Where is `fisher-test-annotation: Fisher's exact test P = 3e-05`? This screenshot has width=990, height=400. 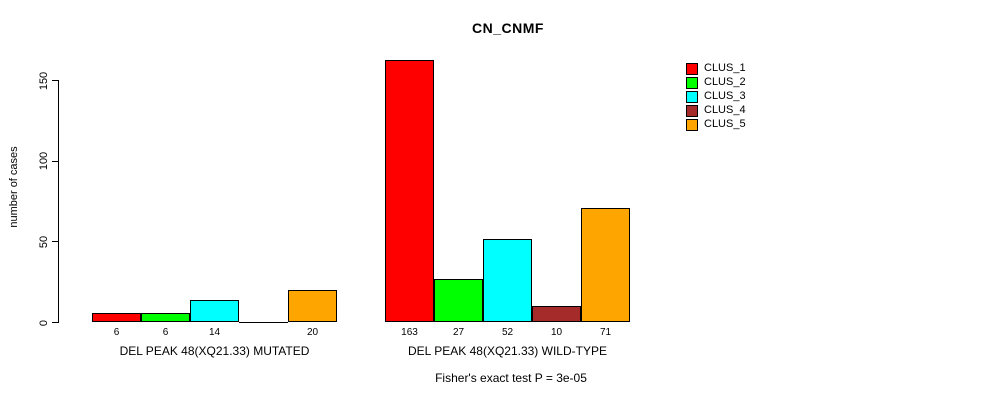
fisher-test-annotation: Fisher's exact test P = 3e-05 is located at coordinates (511, 378).